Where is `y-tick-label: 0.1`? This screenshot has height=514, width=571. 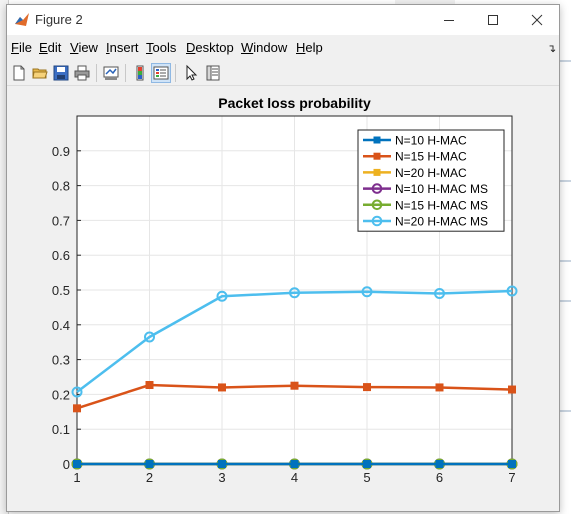
y-tick-label: 0.1 is located at coordinates (61, 429).